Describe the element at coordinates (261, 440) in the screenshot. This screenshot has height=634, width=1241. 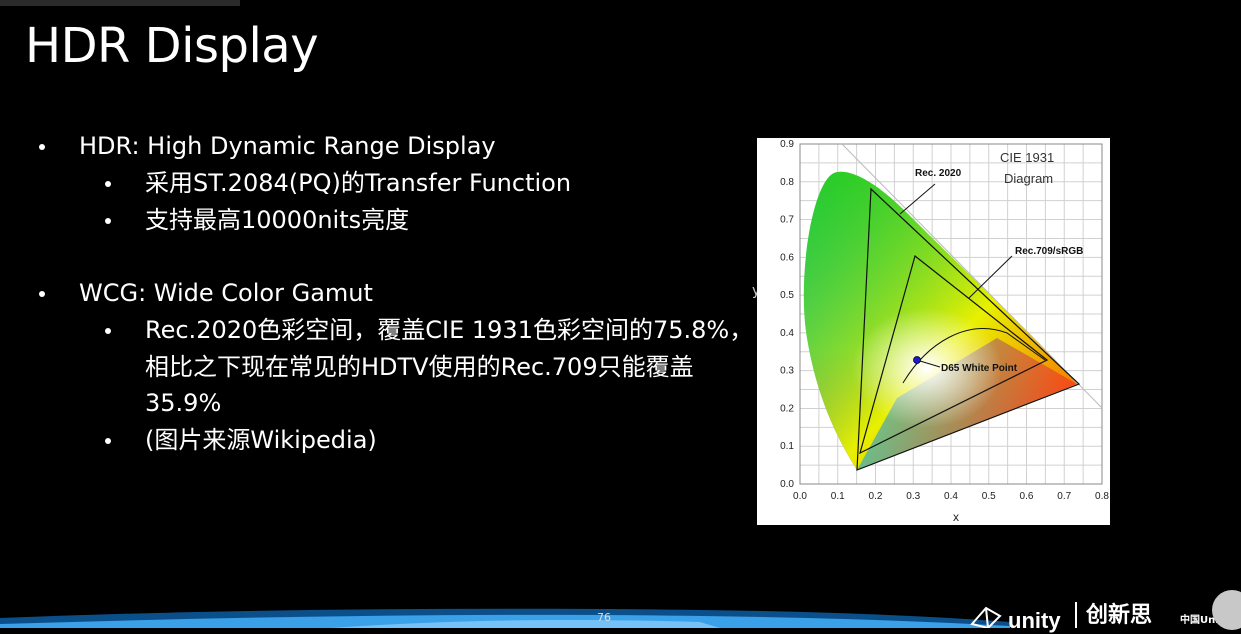
I see `bullet-source: (图片来源Wikipedia)` at that location.